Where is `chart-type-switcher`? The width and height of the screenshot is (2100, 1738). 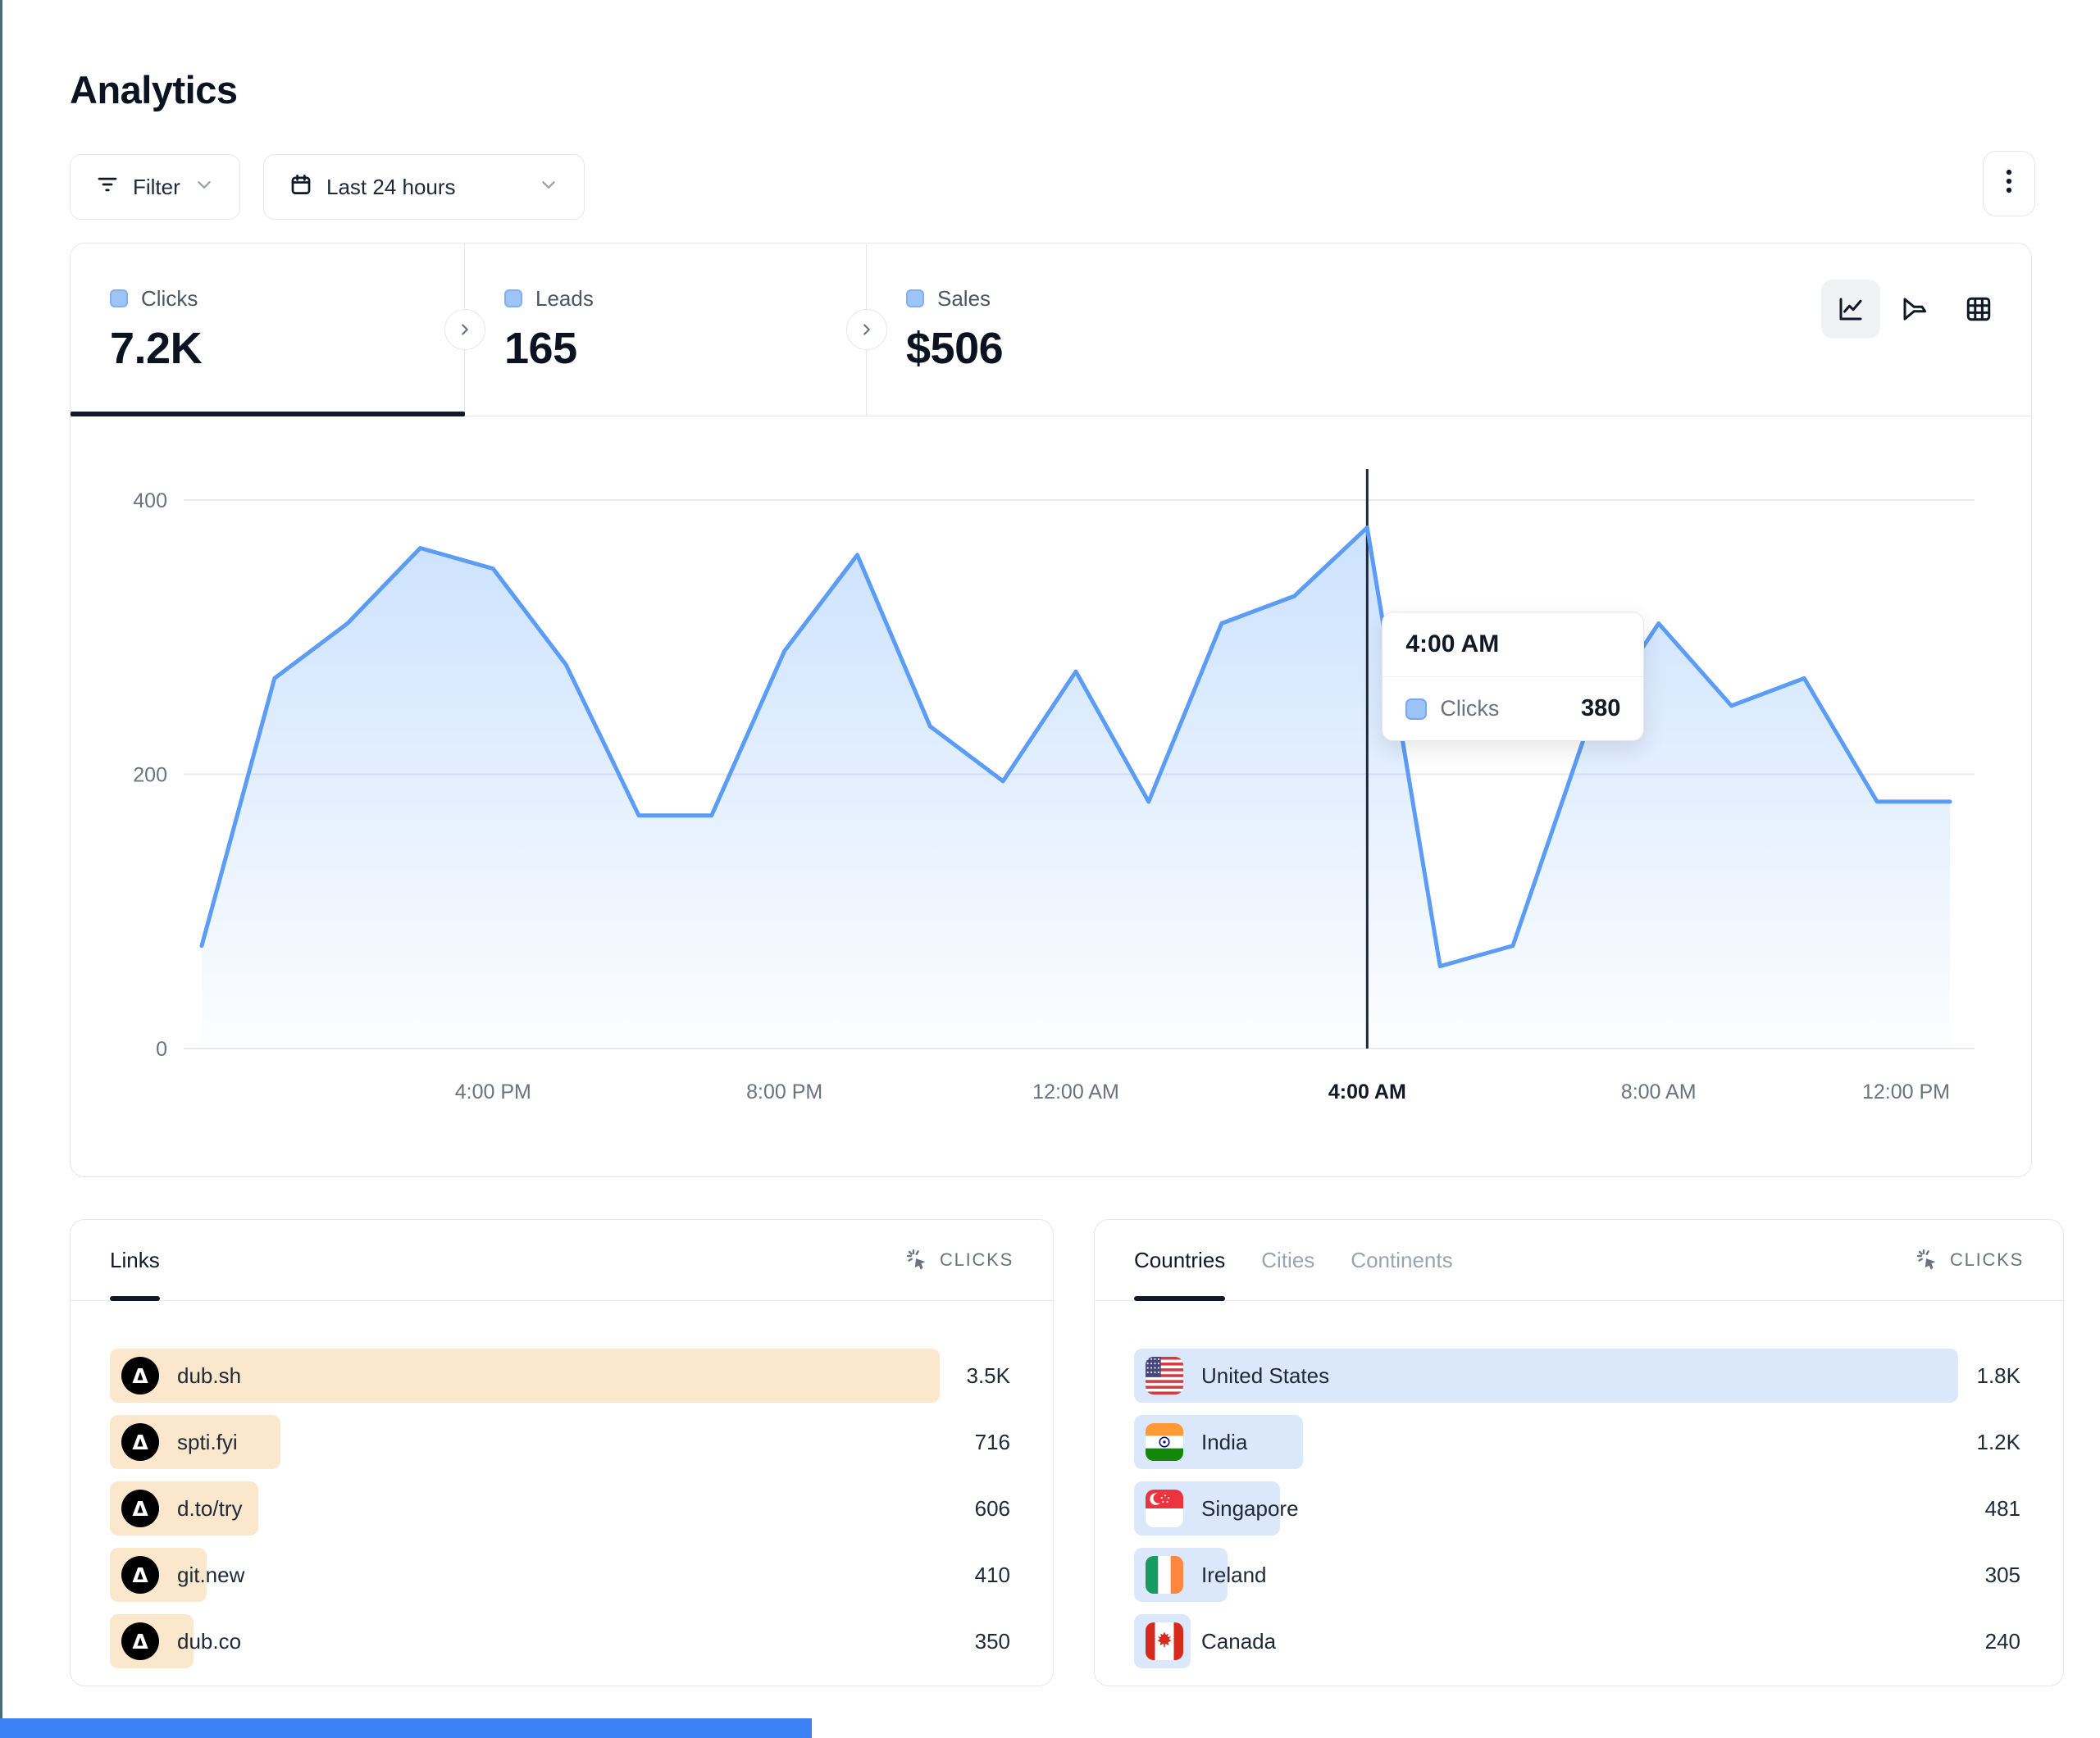
chart-type-switcher is located at coordinates (1914, 309).